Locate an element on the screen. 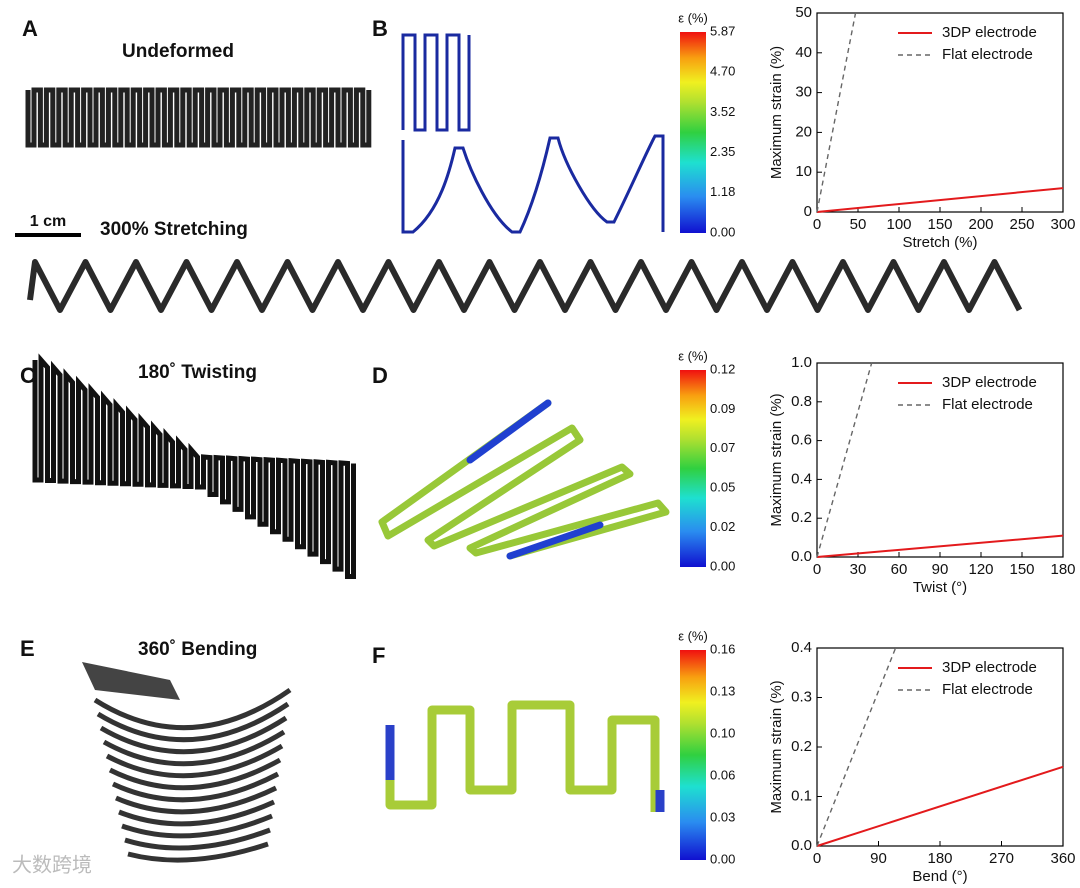 The image size is (1080, 888). caption: 180˚ Twisting is located at coordinates (197, 372).